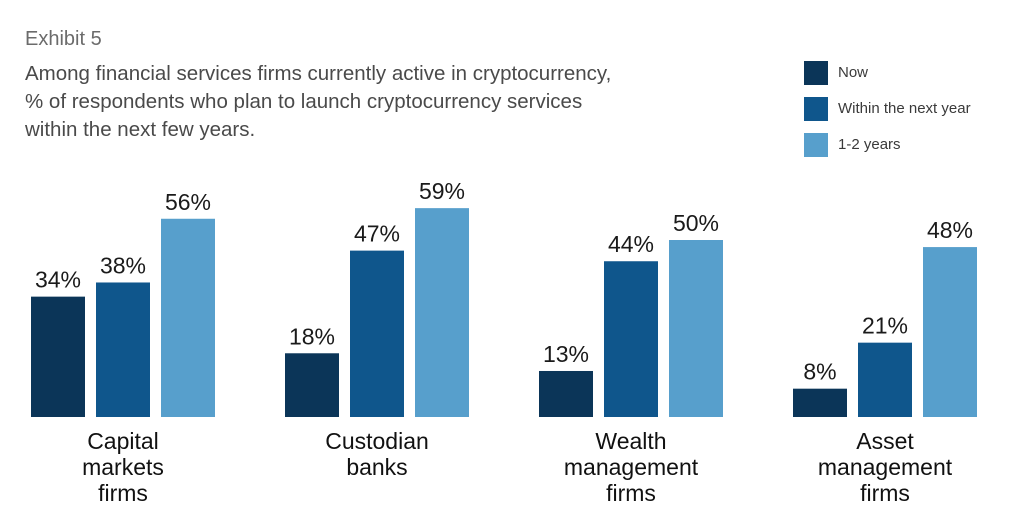  Describe the element at coordinates (816, 145) in the screenshot. I see `legend-swatch-1-2-years` at that location.